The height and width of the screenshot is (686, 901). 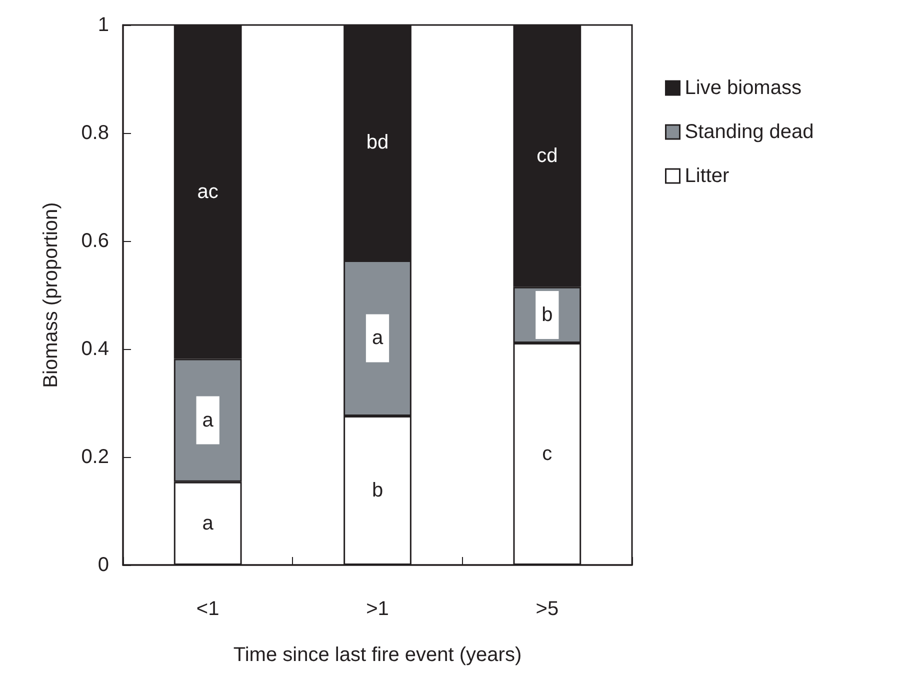 What do you see at coordinates (103, 565) in the screenshot?
I see `y-tick-label: 0` at bounding box center [103, 565].